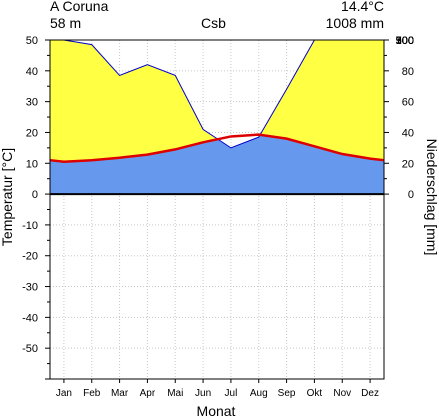 The width and height of the screenshot is (439, 418). Describe the element at coordinates (32, 41) in the screenshot. I see `temp-tick-label: 50` at that location.